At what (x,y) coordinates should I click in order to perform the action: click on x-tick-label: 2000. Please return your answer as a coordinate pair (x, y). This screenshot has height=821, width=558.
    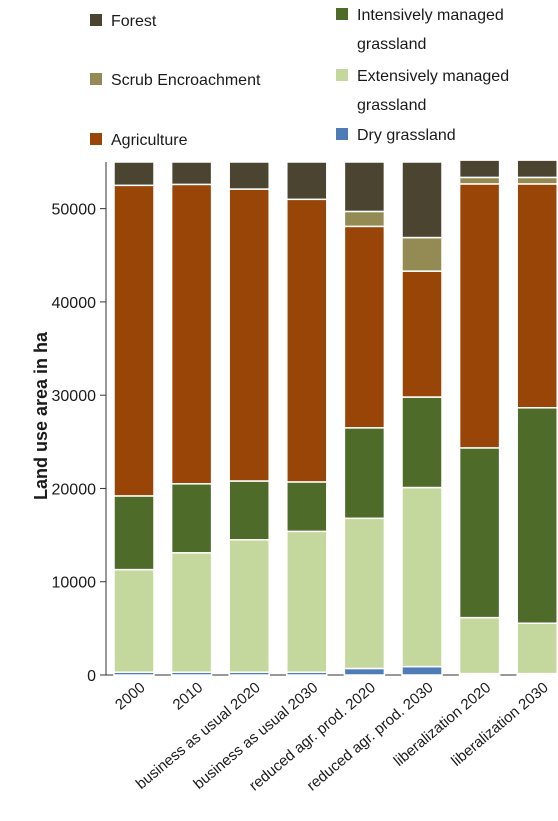
    Looking at the image, I should click on (130, 696).